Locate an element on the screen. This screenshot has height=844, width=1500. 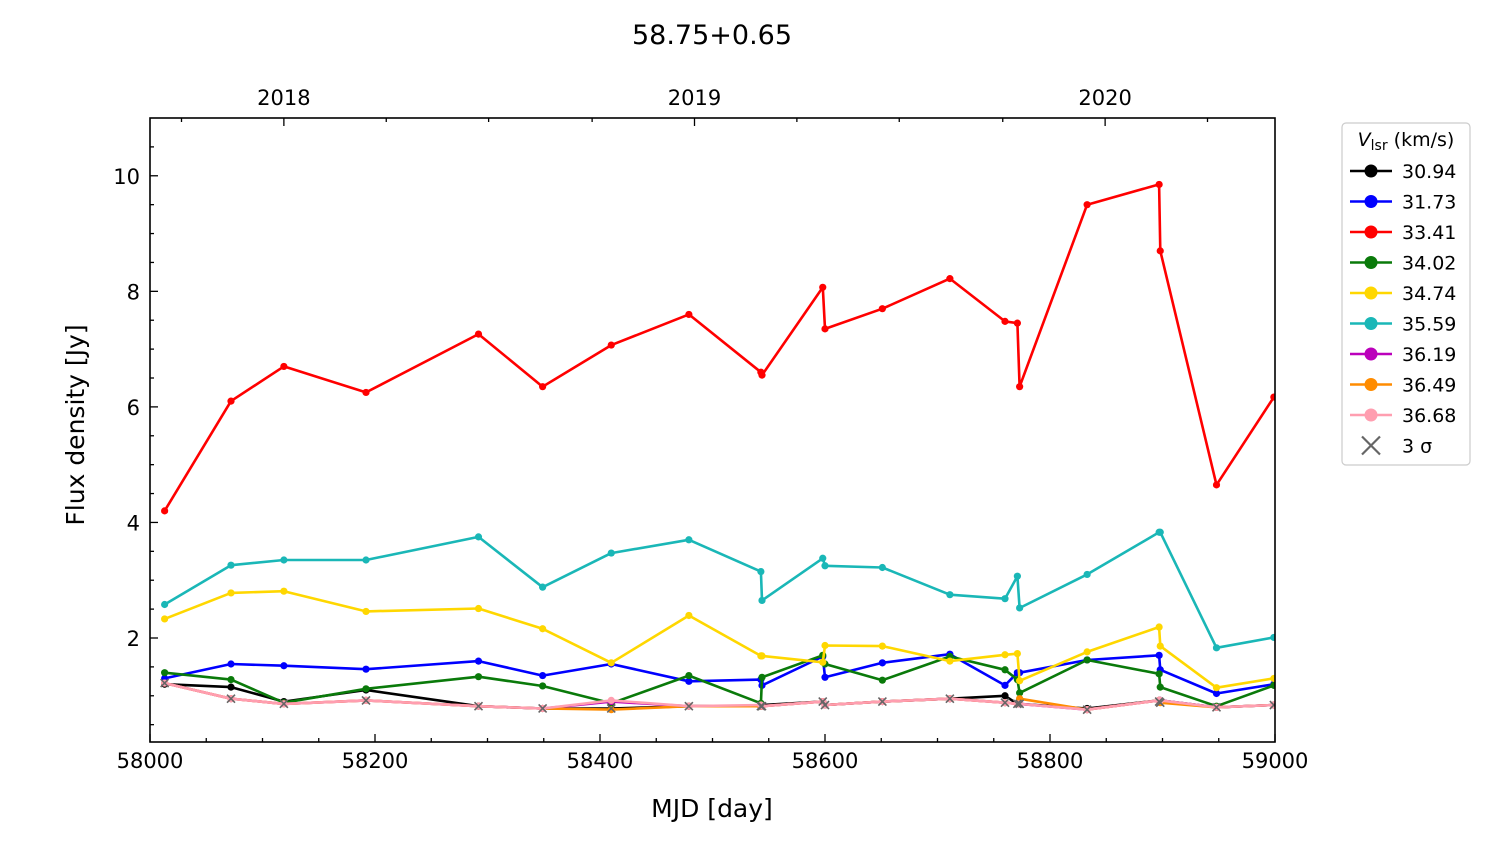
data-point-35.59-8 is located at coordinates (761, 571).